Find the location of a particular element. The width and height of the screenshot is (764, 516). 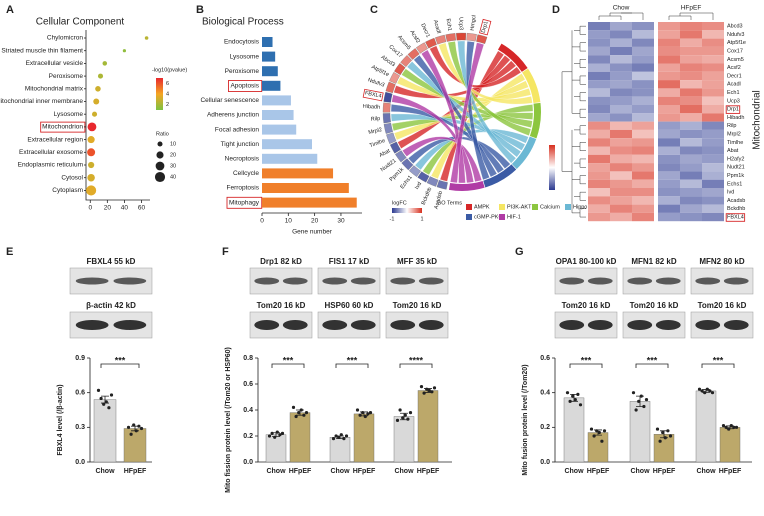

y-tick-label: 0.0 is located at coordinates (545, 462).